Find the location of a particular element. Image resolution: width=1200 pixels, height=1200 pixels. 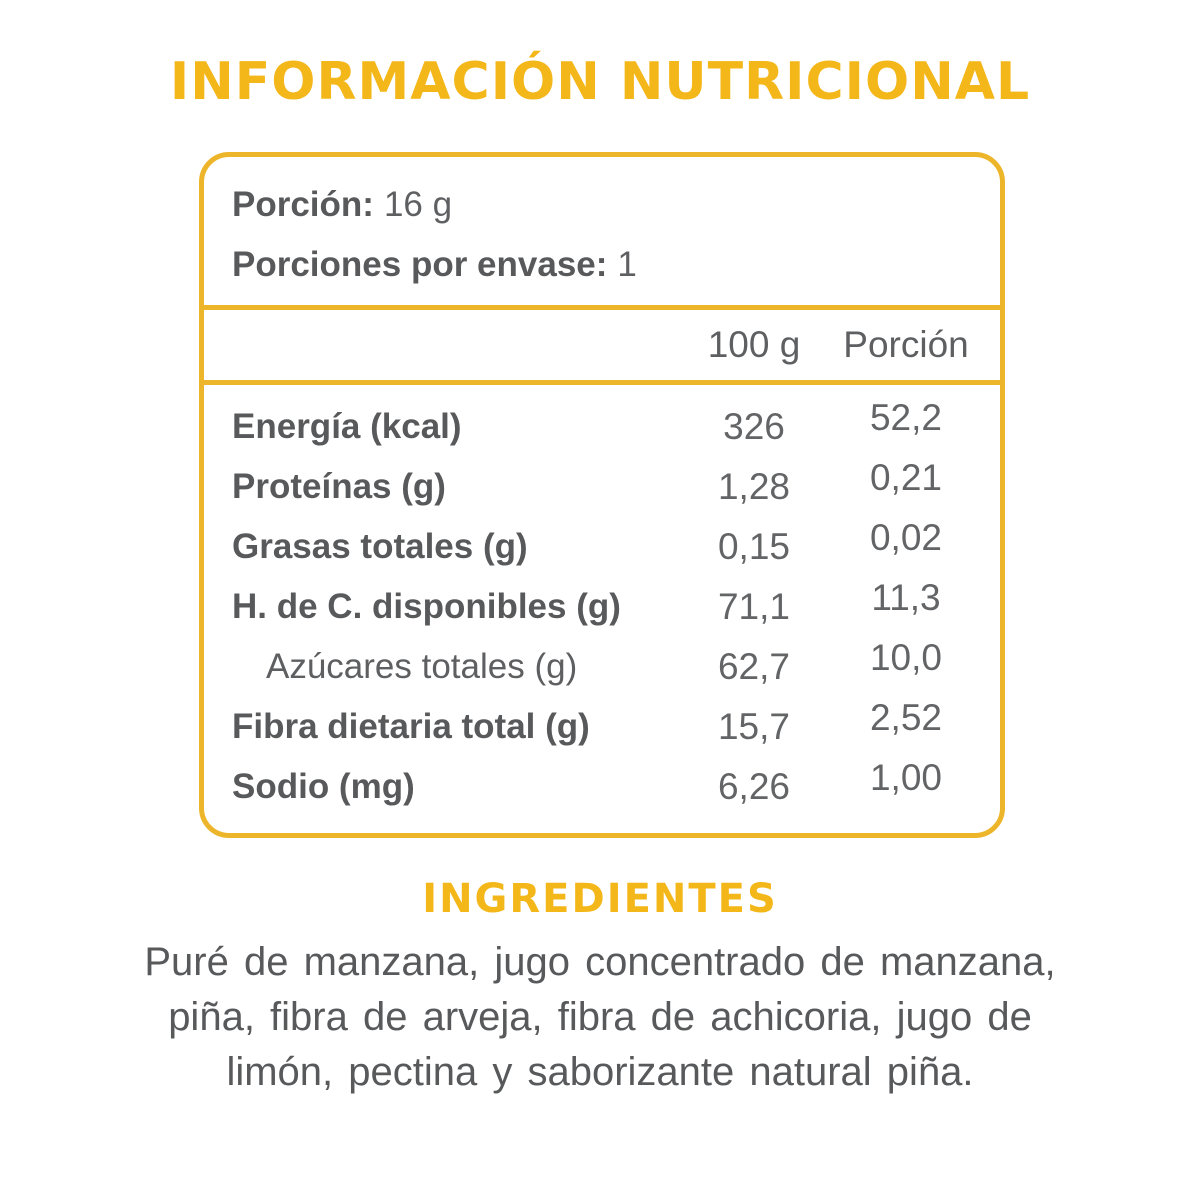

table-row: Proteínas (g) 1,28 0,21 is located at coordinates (602, 487).